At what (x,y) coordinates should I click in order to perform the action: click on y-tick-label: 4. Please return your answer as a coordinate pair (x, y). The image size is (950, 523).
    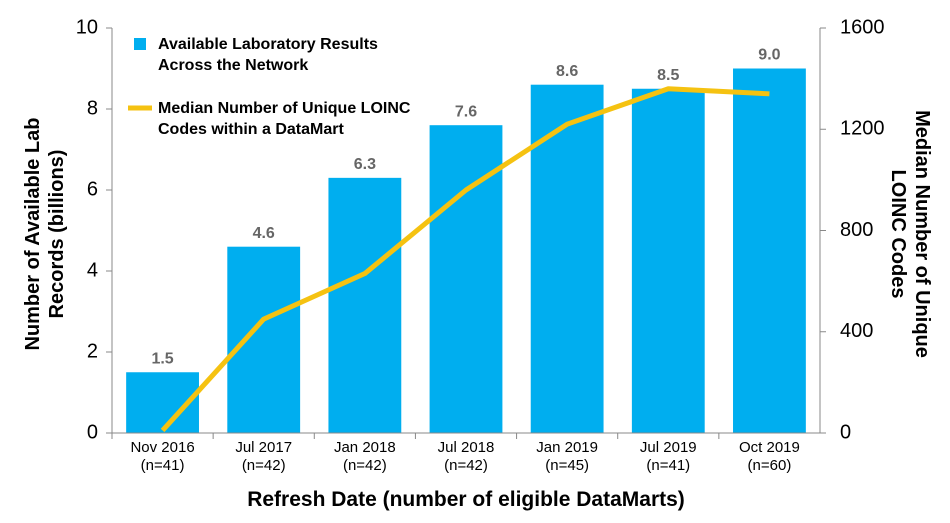
    Looking at the image, I should click on (92, 270).